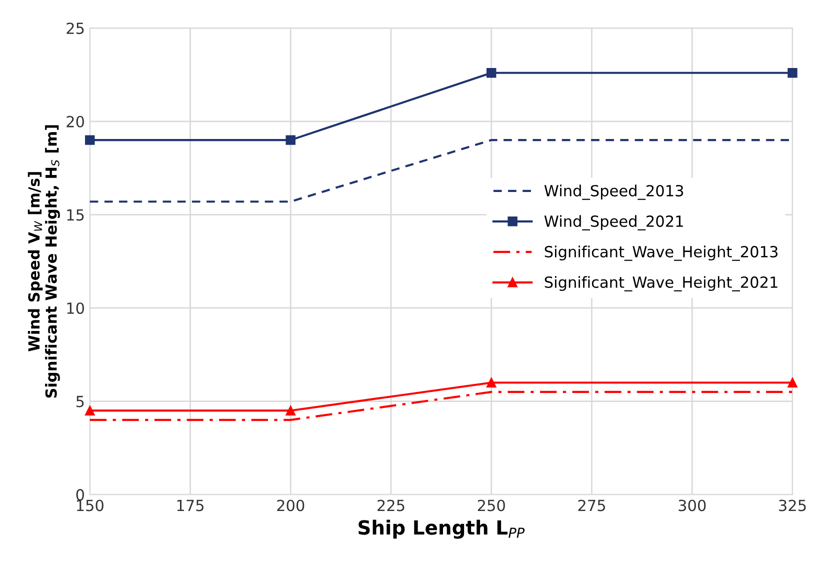  What do you see at coordinates (80, 495) in the screenshot?
I see `y-tick-label: 0` at bounding box center [80, 495].